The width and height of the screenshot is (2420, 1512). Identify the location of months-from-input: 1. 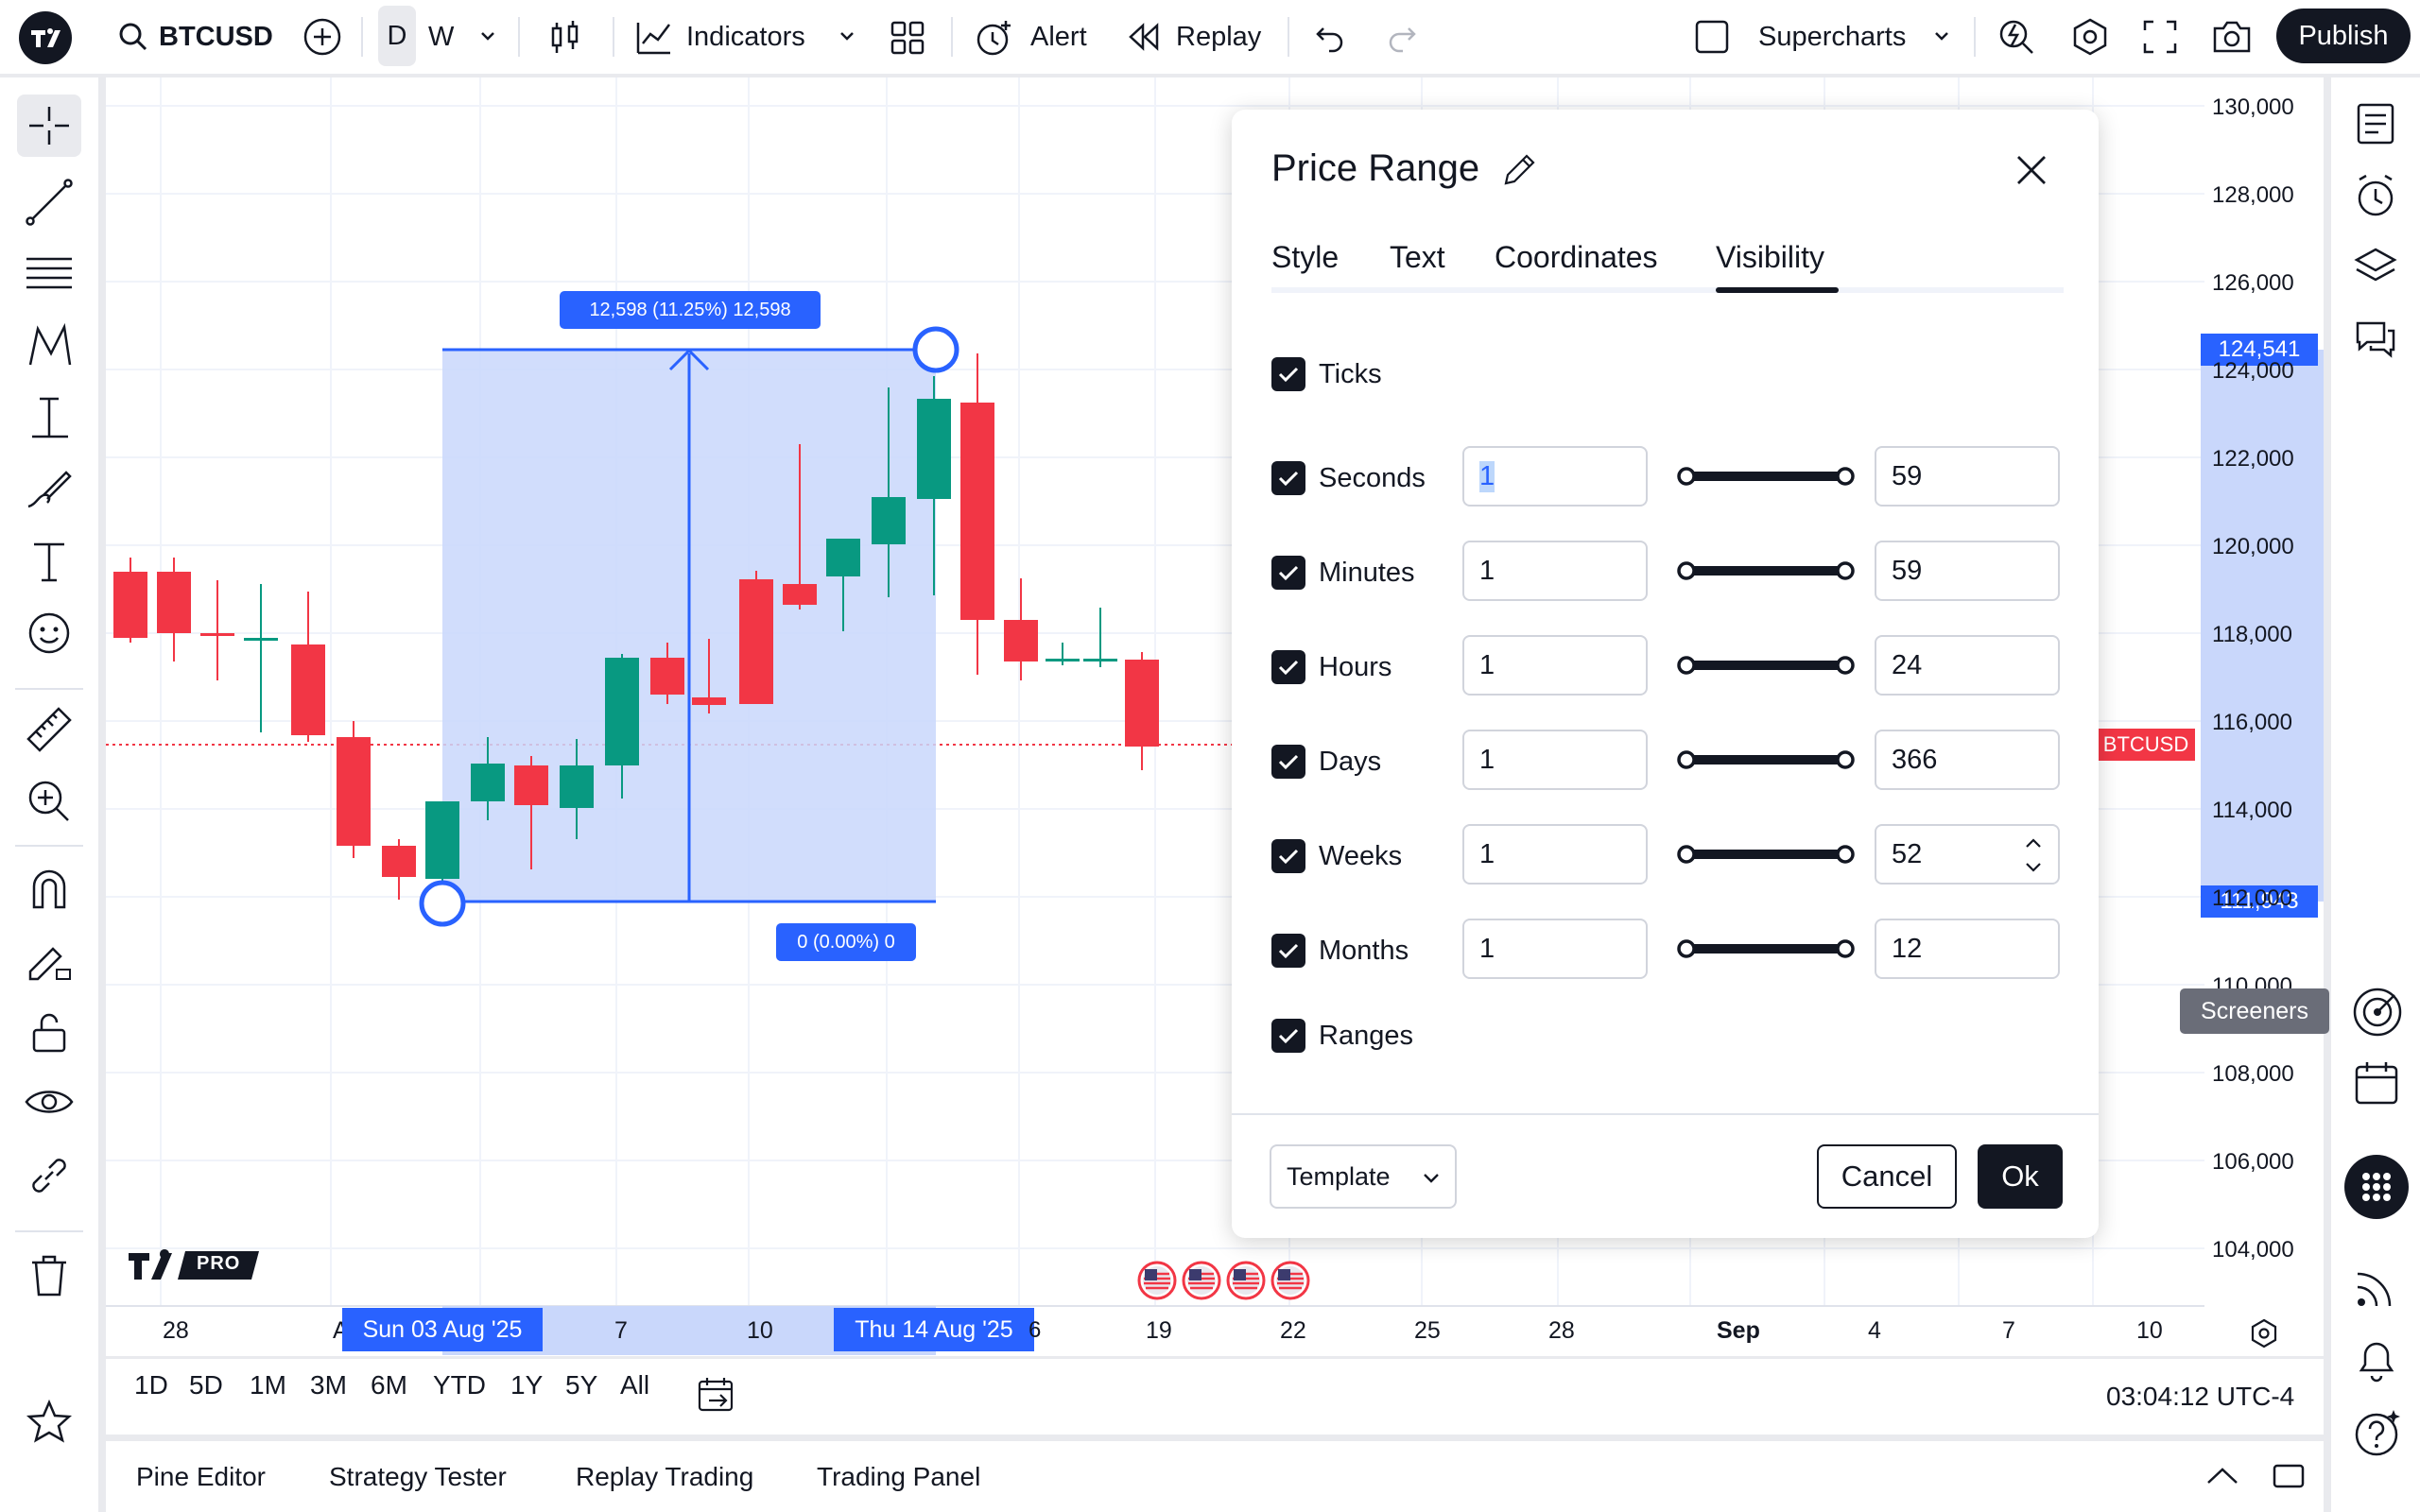
(1555, 949).